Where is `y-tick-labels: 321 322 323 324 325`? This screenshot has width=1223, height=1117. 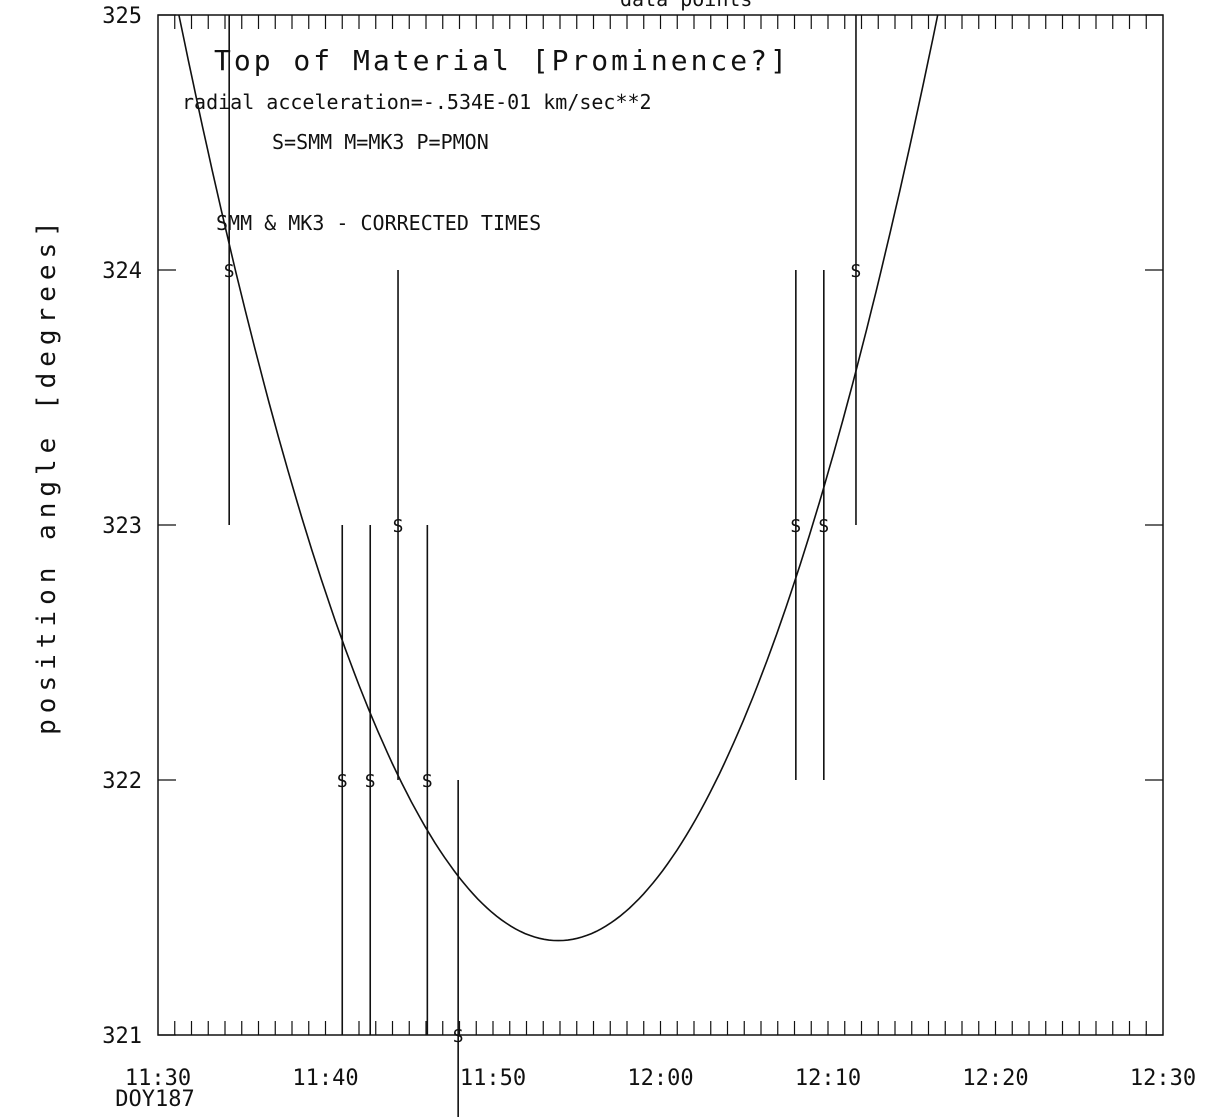
y-tick-labels: 321 322 323 324 325 is located at coordinates (122, 526).